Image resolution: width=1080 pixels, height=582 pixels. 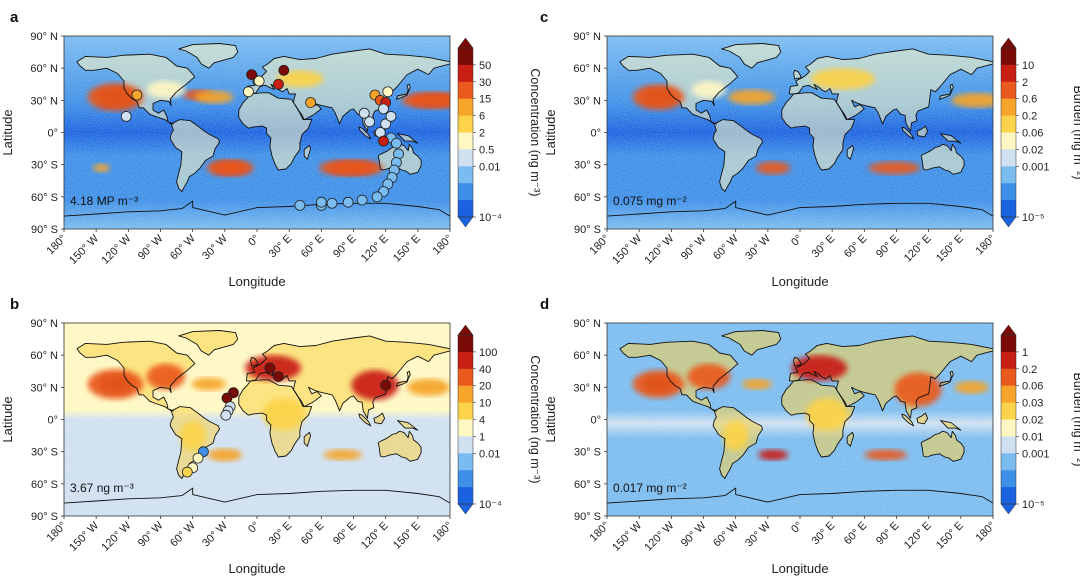 What do you see at coordinates (104, 201) in the screenshot?
I see `global-mean-annotation: 4.18 MP m⁻³` at bounding box center [104, 201].